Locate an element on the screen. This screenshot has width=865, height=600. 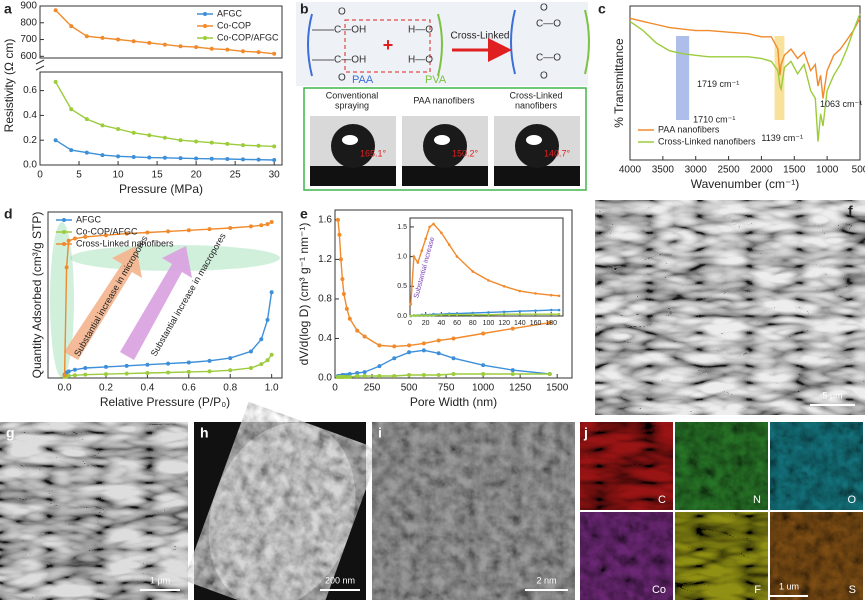
x-tick-label: 500 is located at coordinates (409, 388).